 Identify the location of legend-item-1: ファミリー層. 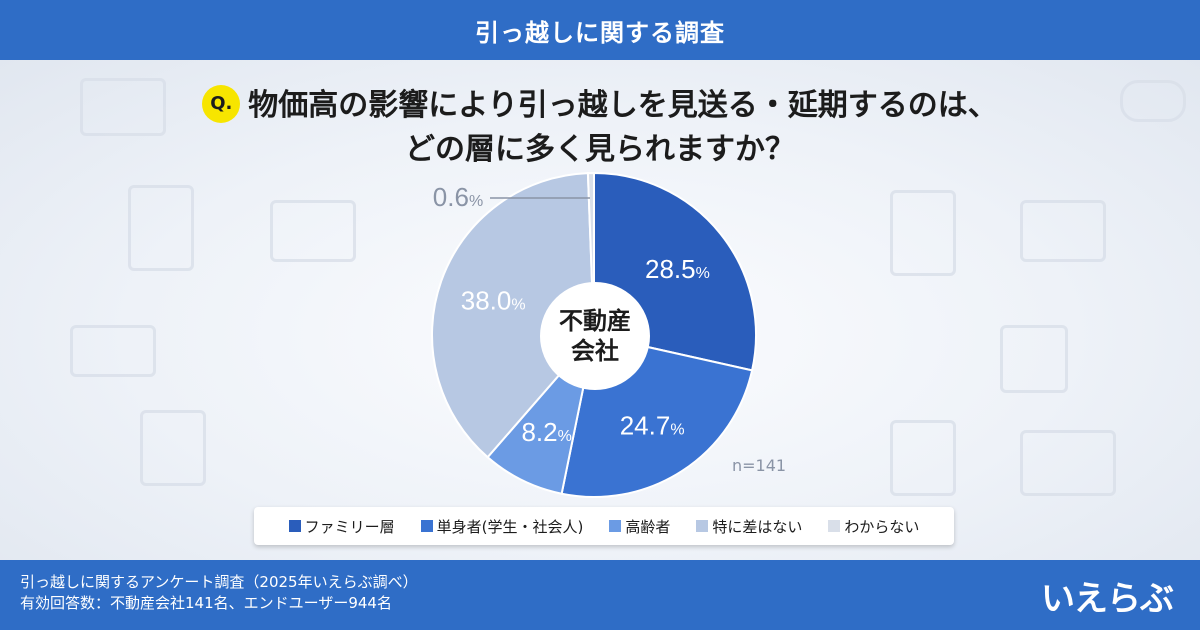
(341, 526).